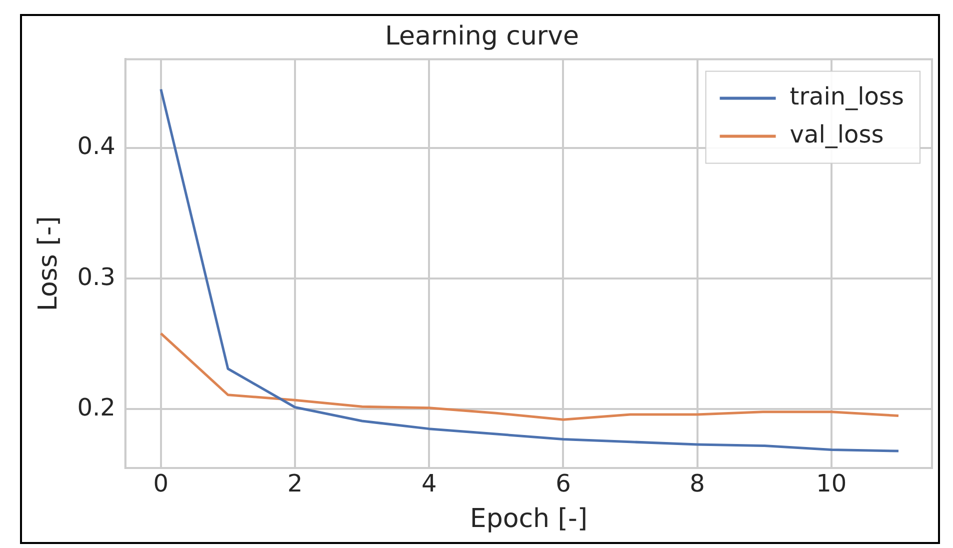  What do you see at coordinates (831, 484) in the screenshot?
I see `x-tick-label: 10` at bounding box center [831, 484].